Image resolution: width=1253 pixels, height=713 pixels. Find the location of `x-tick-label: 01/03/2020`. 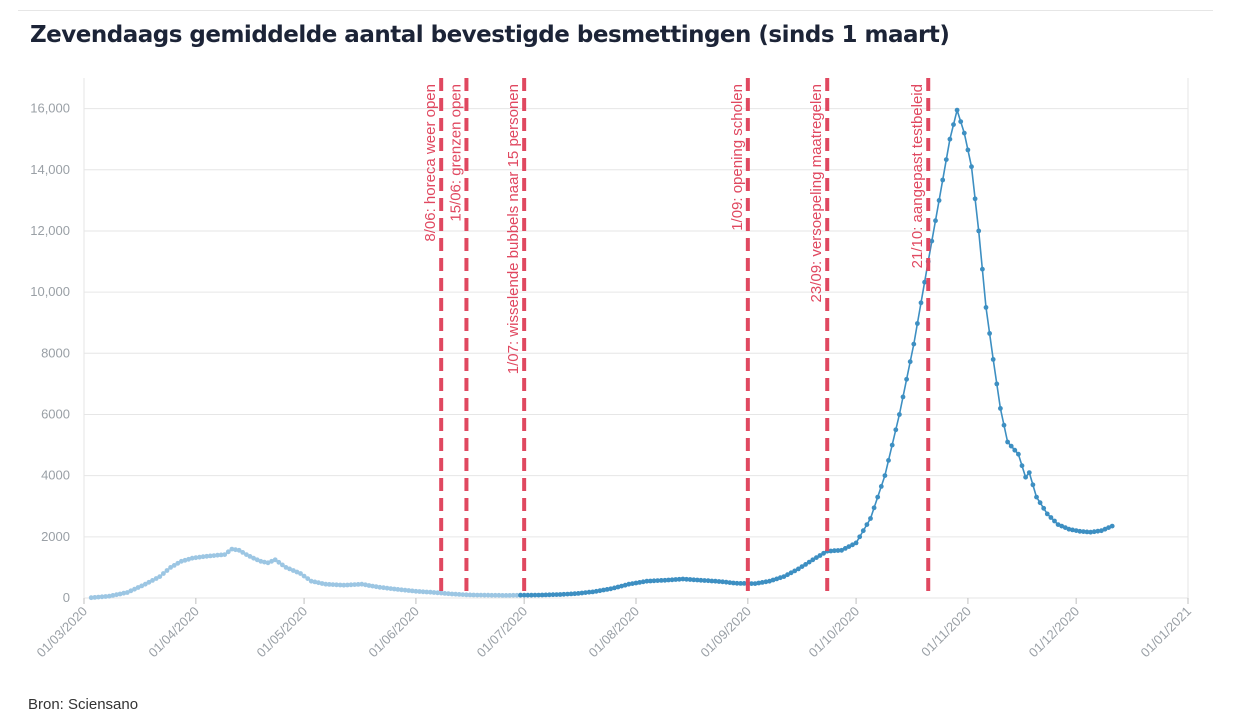

x-tick-label: 01/03/2020 is located at coordinates (61, 632).